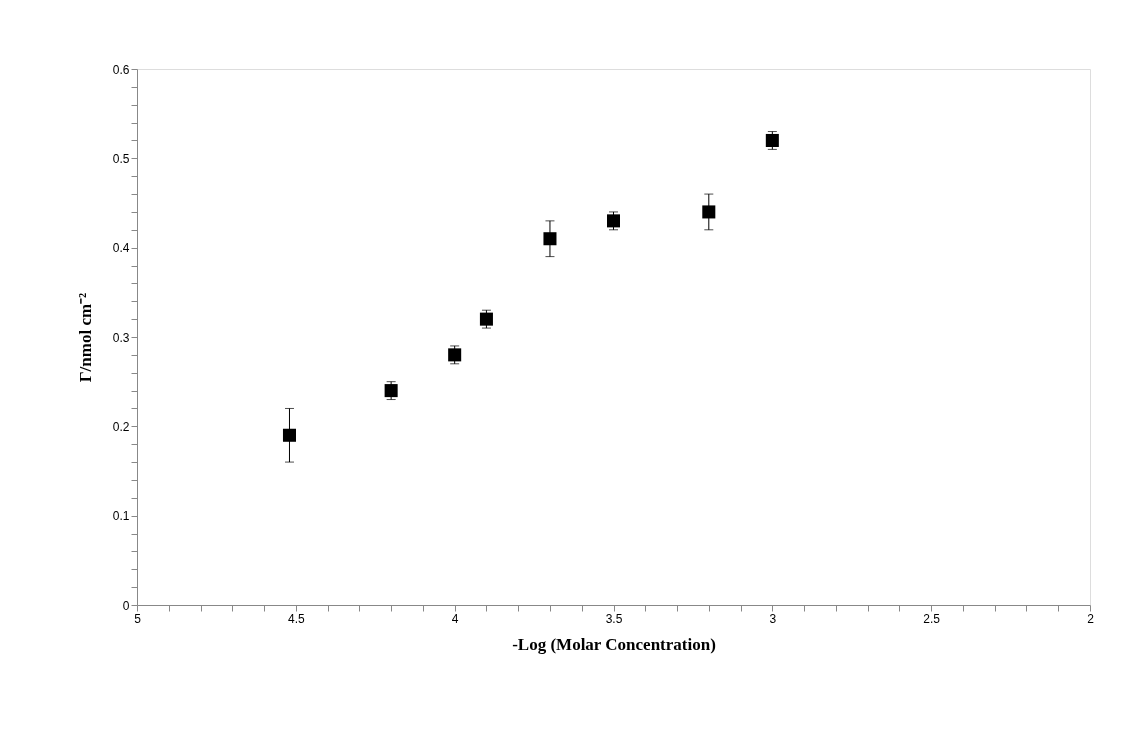 The width and height of the screenshot is (1133, 747). What do you see at coordinates (121, 69) in the screenshot?
I see `y-tick-label: 0.6` at bounding box center [121, 69].